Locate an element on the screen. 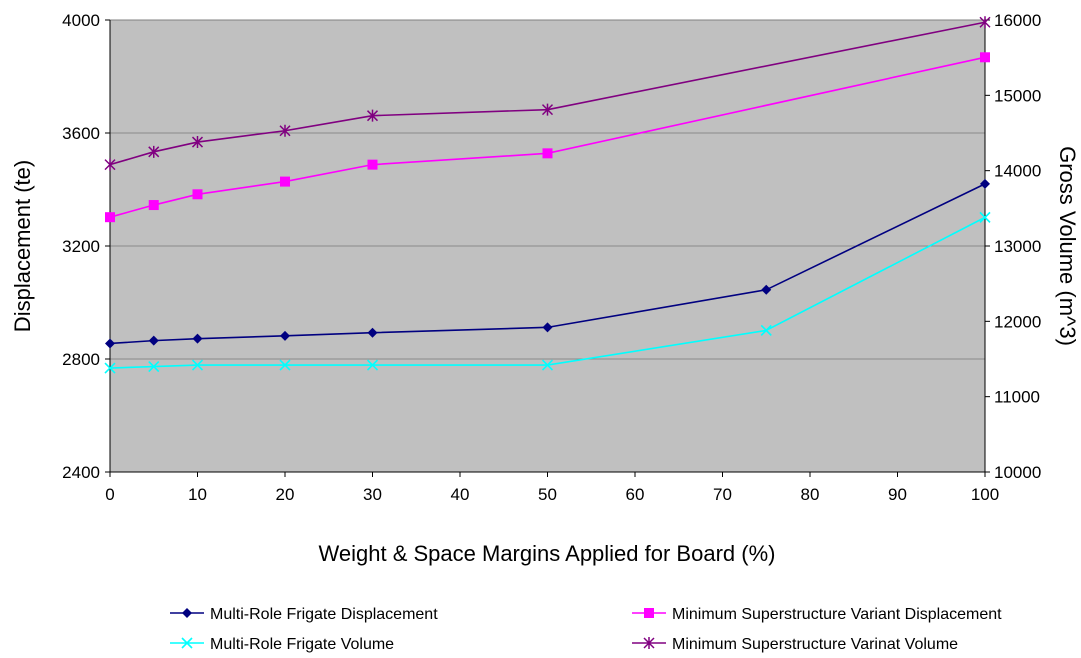 Image resolution: width=1081 pixels, height=658 pixels. x-tick-label: 30 is located at coordinates (372, 494).